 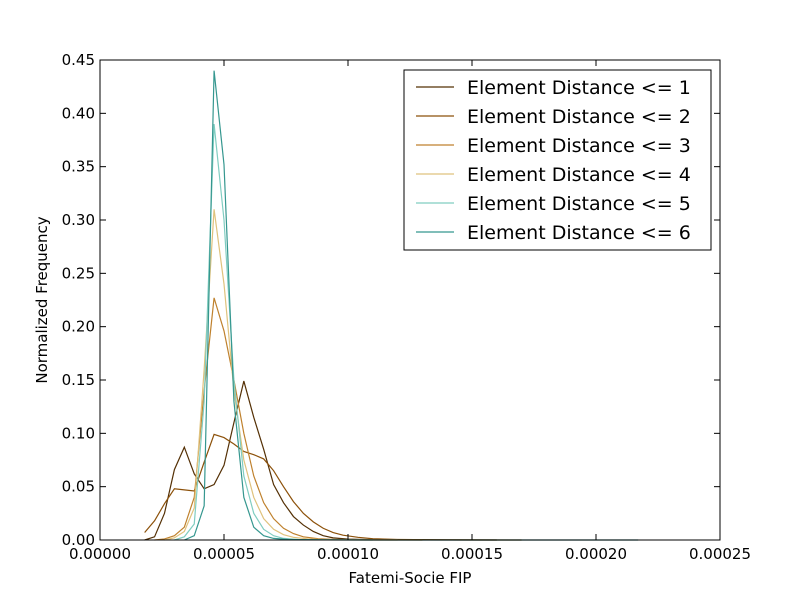 What do you see at coordinates (78, 327) in the screenshot?
I see `y-tick-label: 0.20` at bounding box center [78, 327].